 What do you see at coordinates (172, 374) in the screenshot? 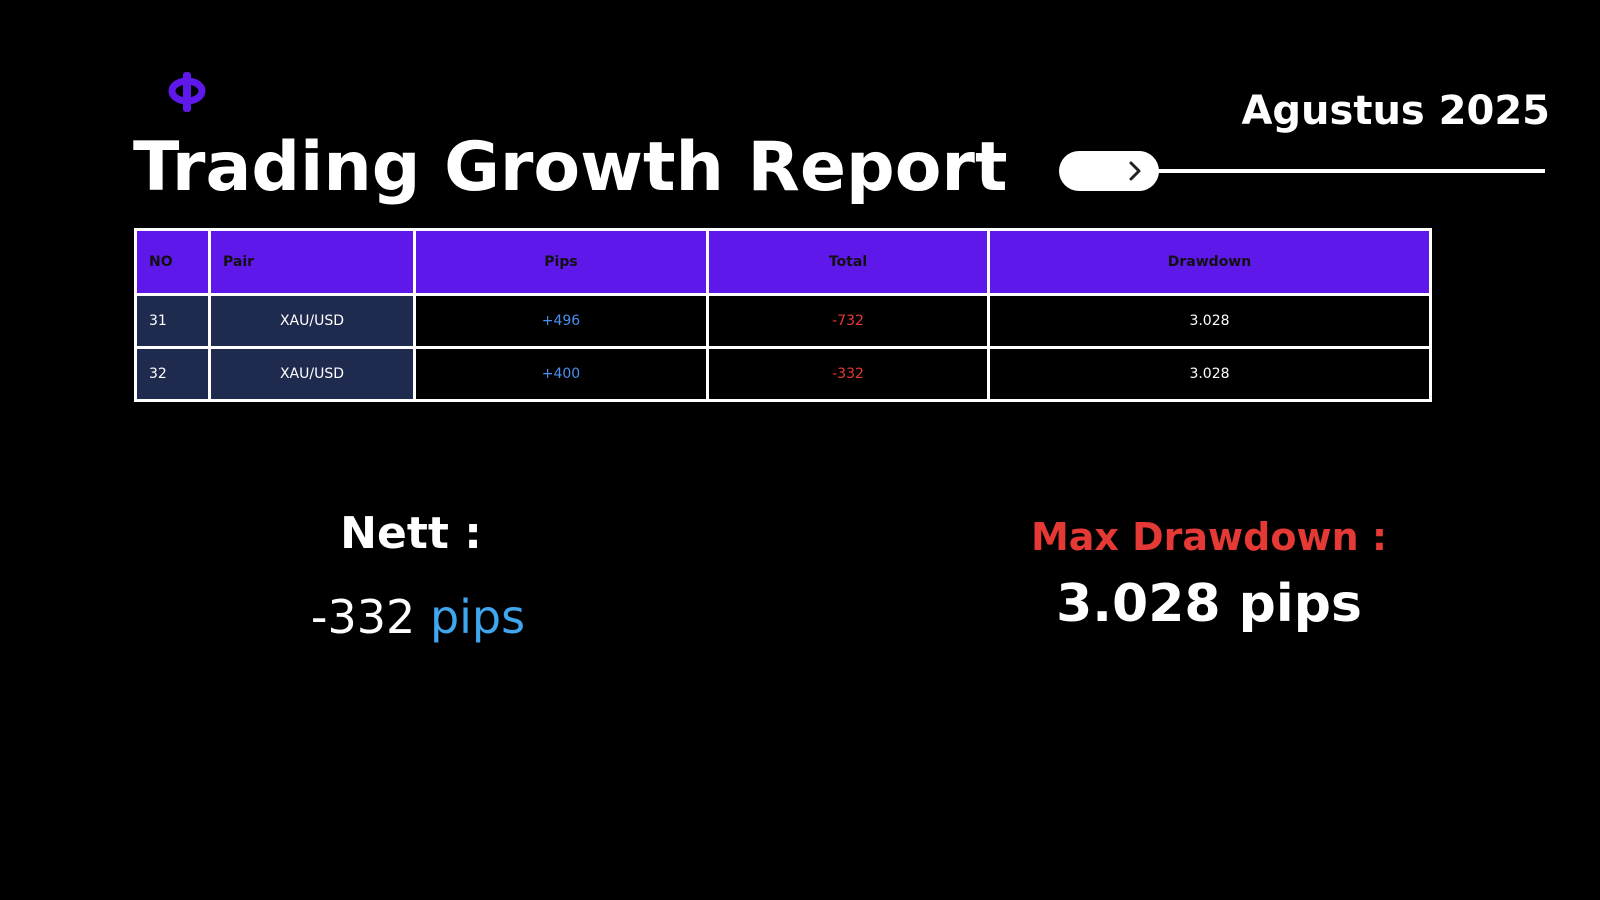
I see `cell: 32` at bounding box center [172, 374].